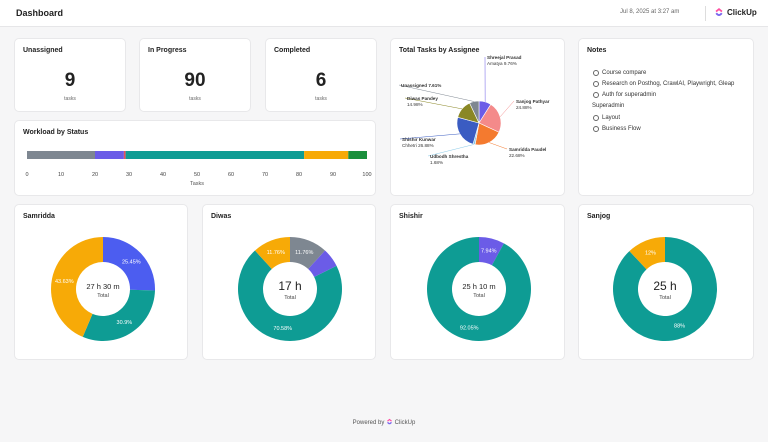 This screenshot has width=768, height=442. Describe the element at coordinates (195, 80) in the screenshot. I see `kpi-value: 90` at that location.